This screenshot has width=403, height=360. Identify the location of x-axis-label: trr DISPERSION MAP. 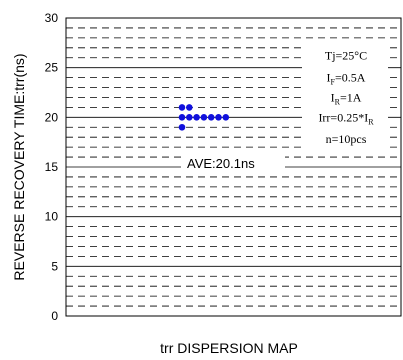
(229, 348).